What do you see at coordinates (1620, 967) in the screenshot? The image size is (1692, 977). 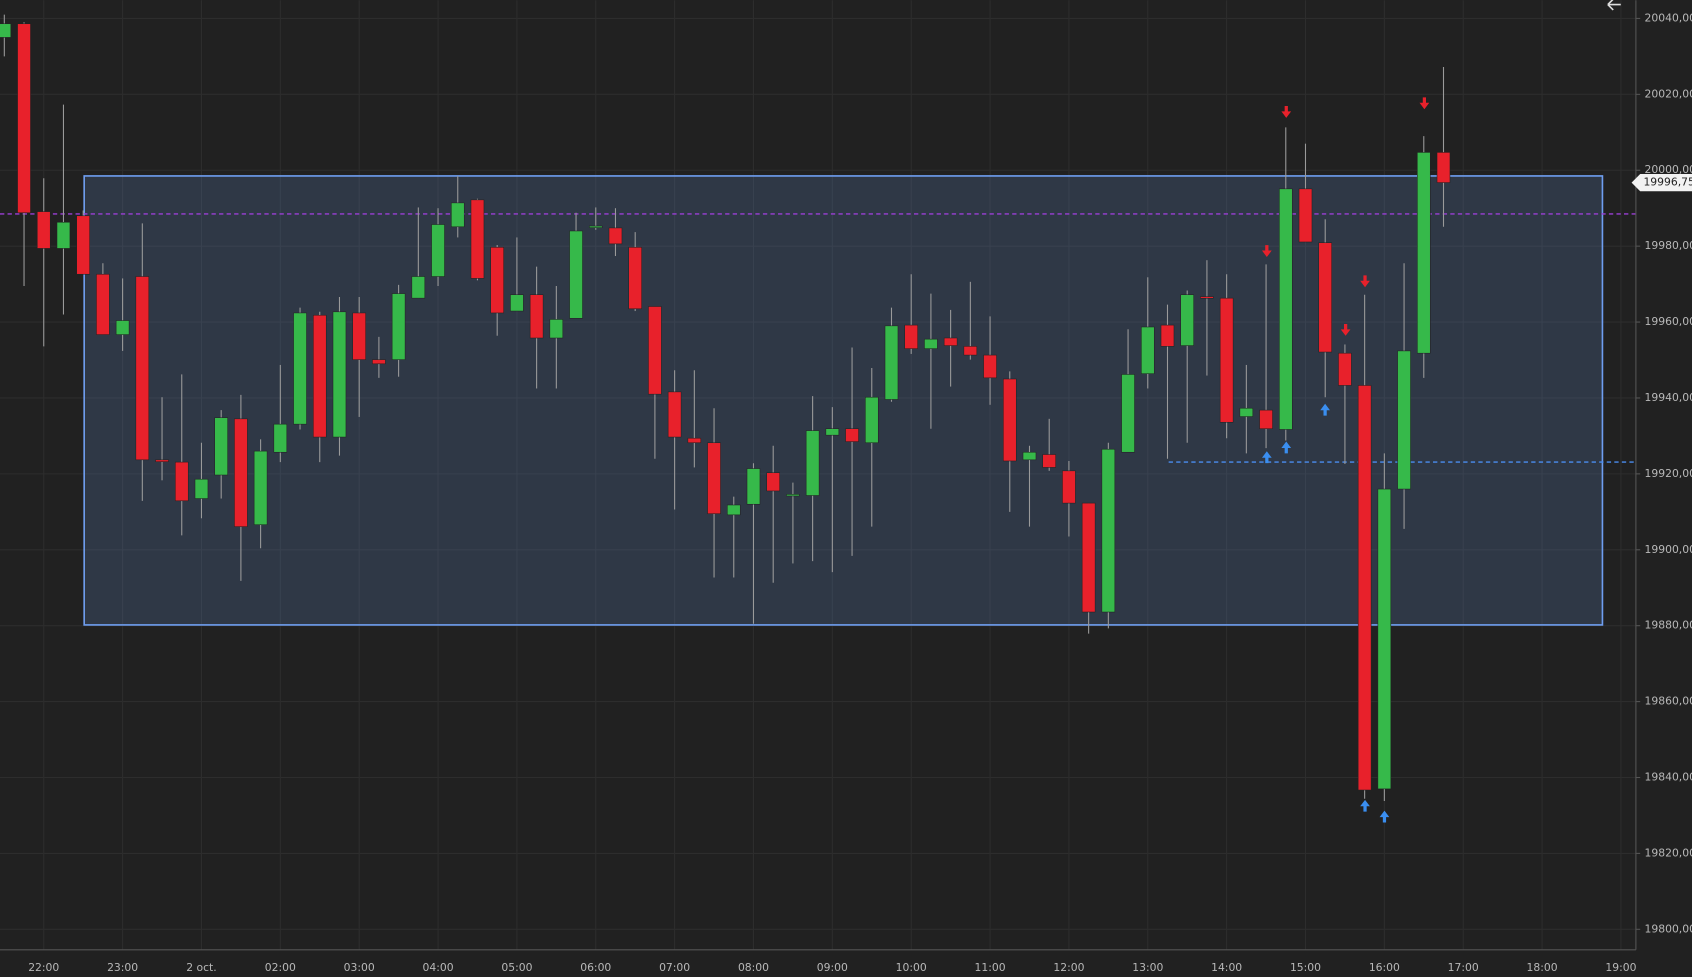 I see `x-tick-label: 19:00` at bounding box center [1620, 967].